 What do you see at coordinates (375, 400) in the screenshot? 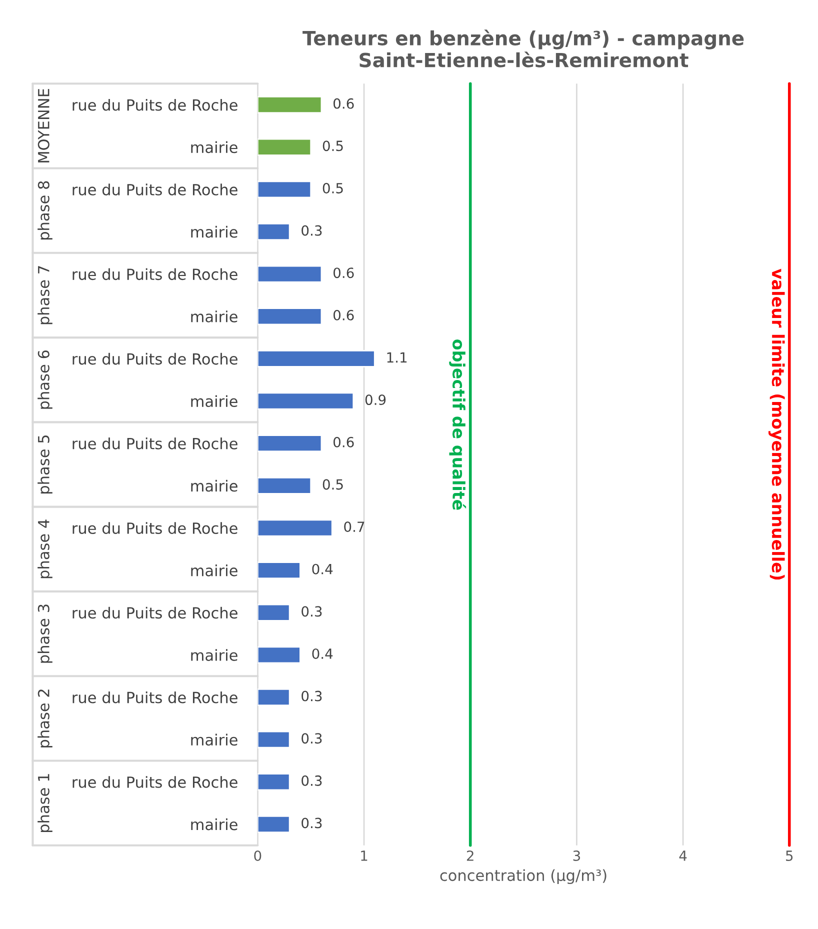
I see `data-label: 0.9` at bounding box center [375, 400].